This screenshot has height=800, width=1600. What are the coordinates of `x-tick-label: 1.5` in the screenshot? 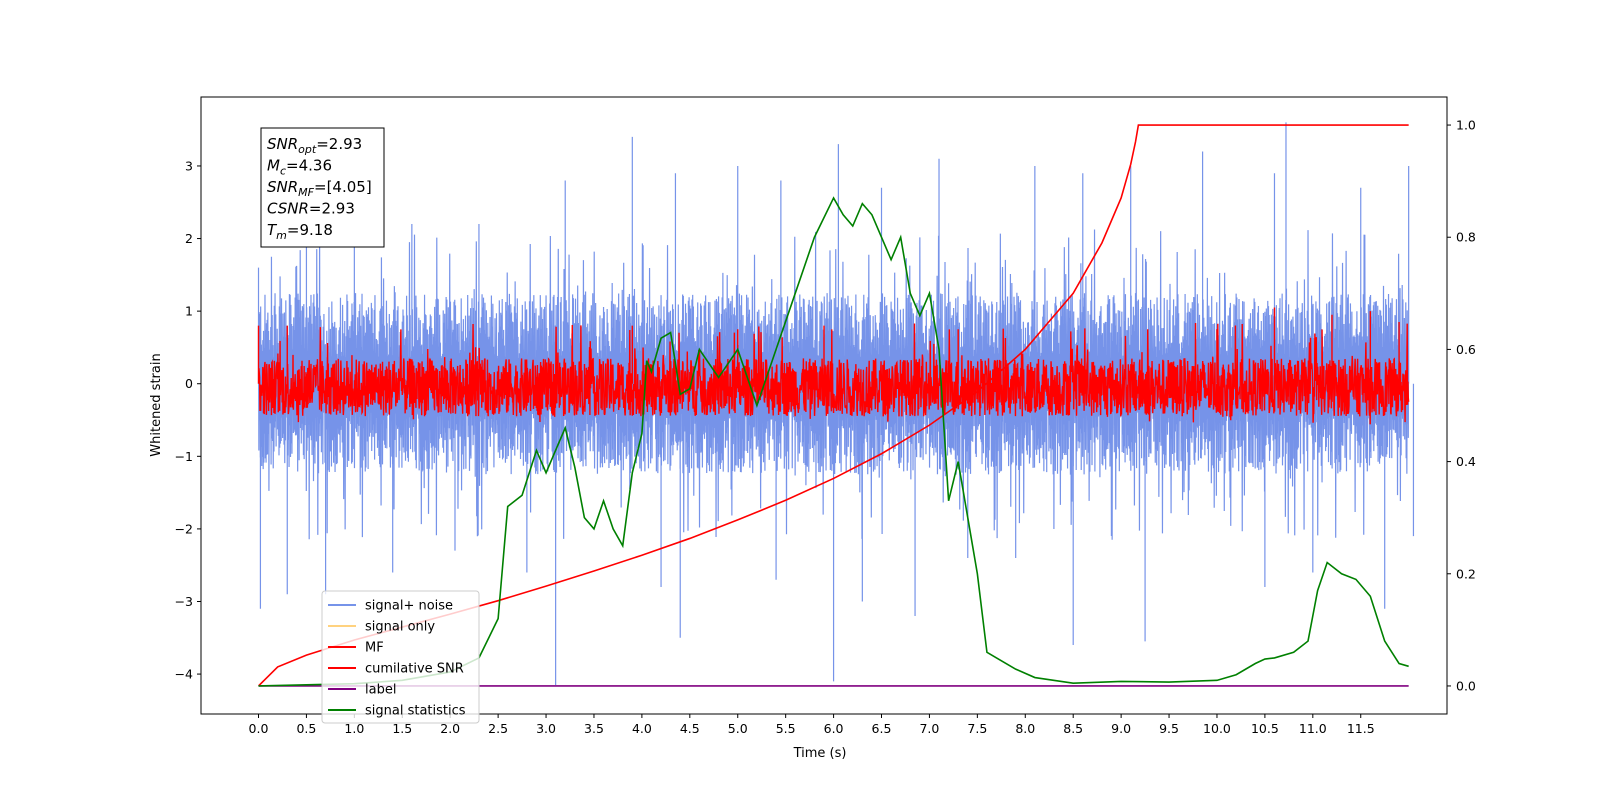 It's located at (402, 728).